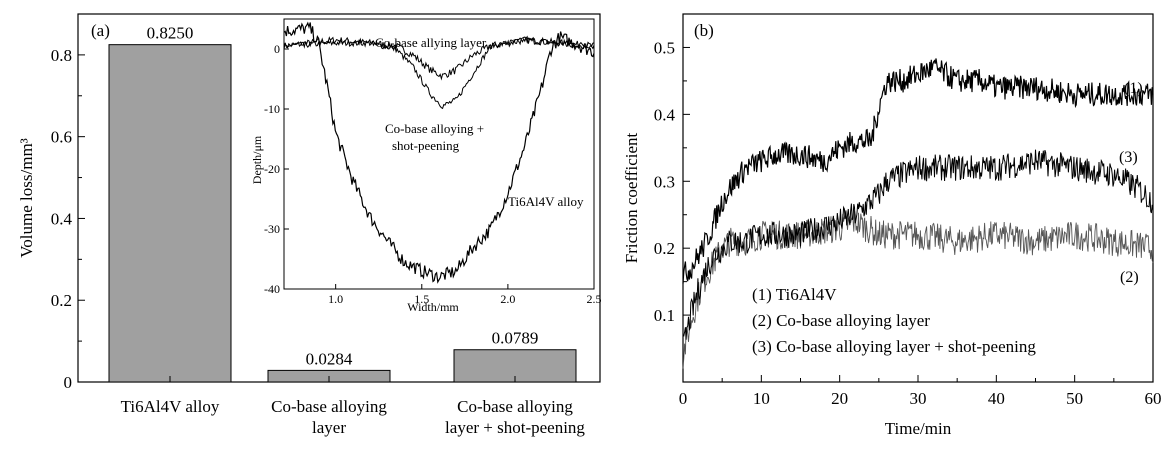 This screenshot has width=1165, height=453. I want to click on panel-a-y-tick-label: 0.4, so click(62, 218).